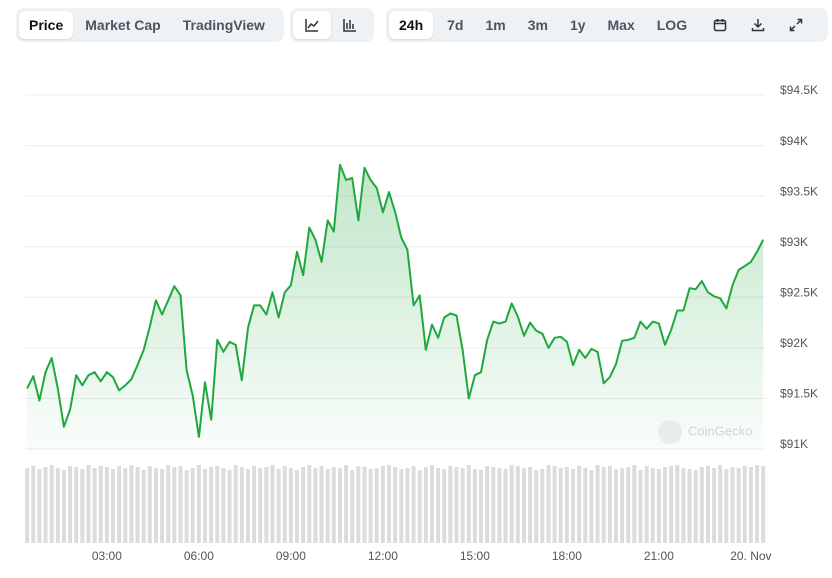 The width and height of the screenshot is (832, 578). I want to click on log-button: LOG, so click(672, 25).